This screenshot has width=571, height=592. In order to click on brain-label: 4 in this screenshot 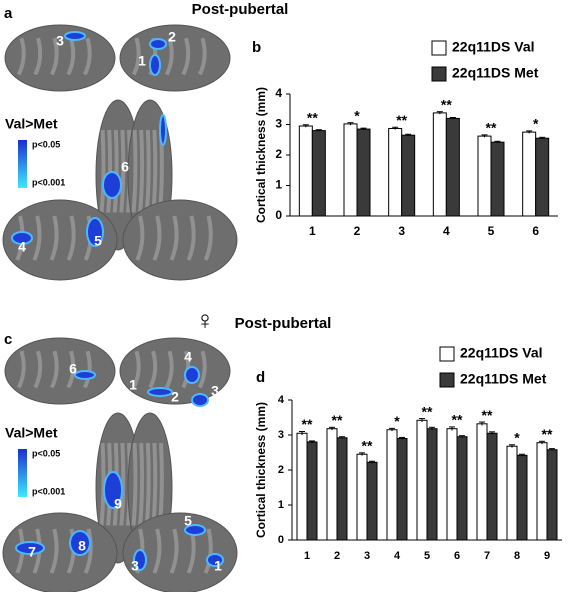, I will do `click(22, 247)`.